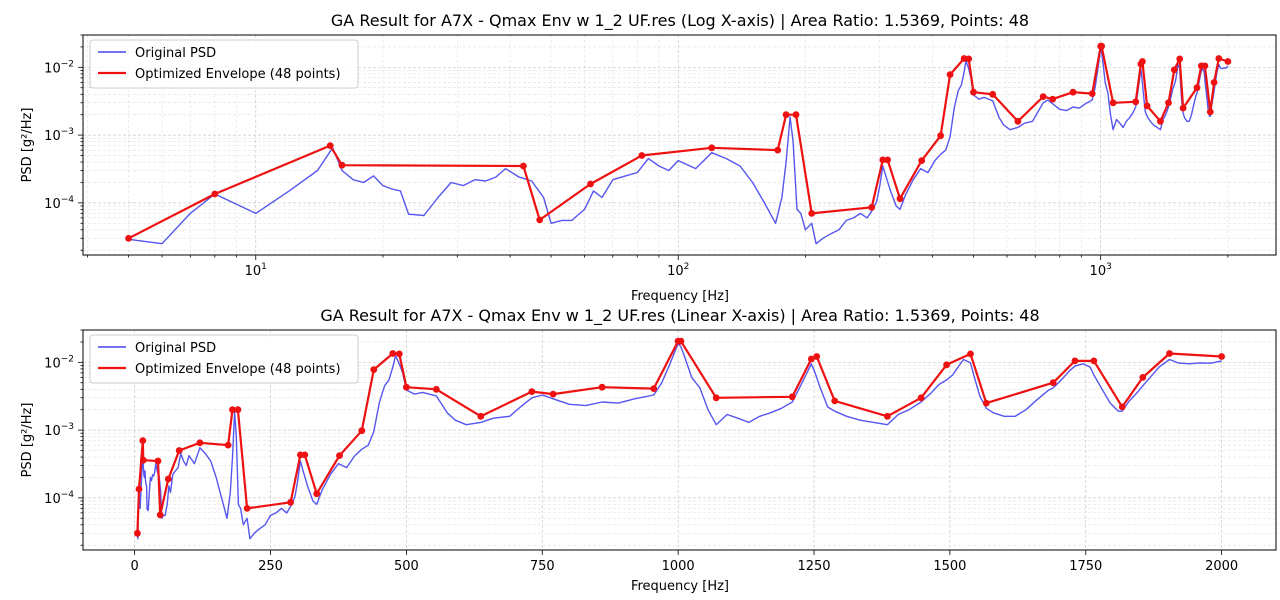  Describe the element at coordinates (59, 135) in the screenshot. I see `y-tick-label: 10⁻³` at that location.